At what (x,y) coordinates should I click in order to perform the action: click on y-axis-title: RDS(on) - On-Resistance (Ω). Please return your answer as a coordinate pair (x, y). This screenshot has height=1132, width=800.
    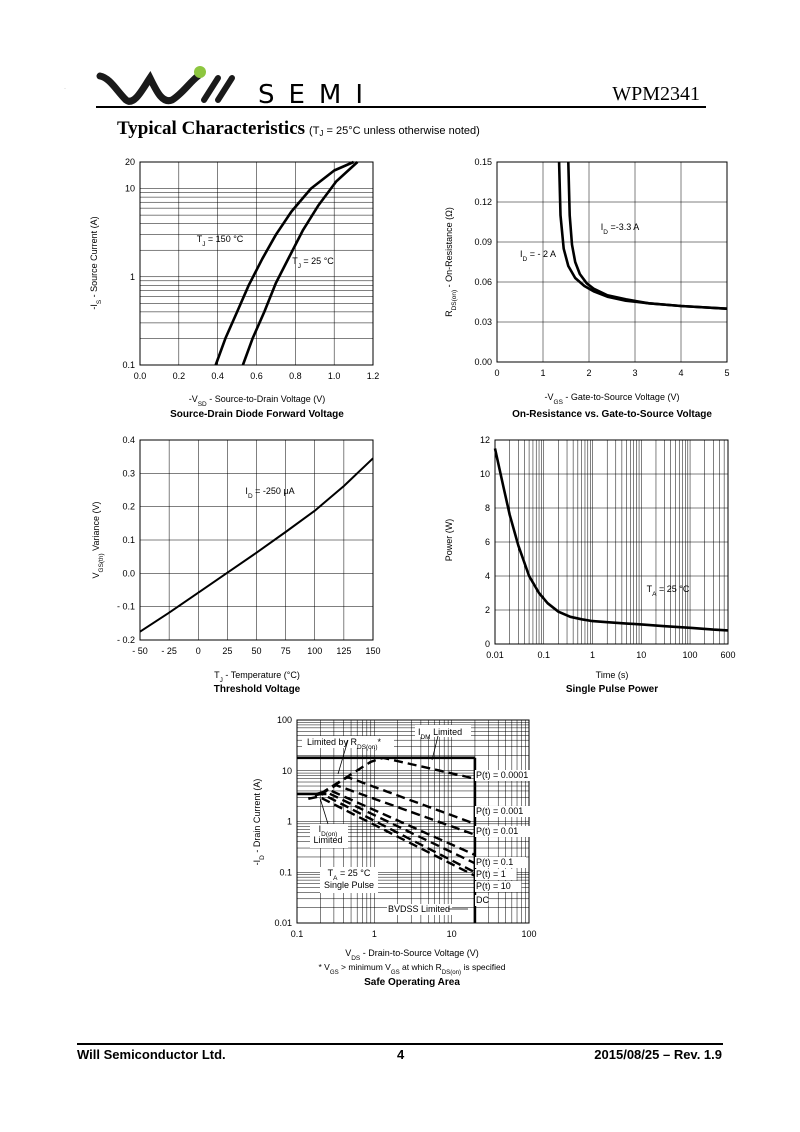
    Looking at the image, I should click on (451, 262).